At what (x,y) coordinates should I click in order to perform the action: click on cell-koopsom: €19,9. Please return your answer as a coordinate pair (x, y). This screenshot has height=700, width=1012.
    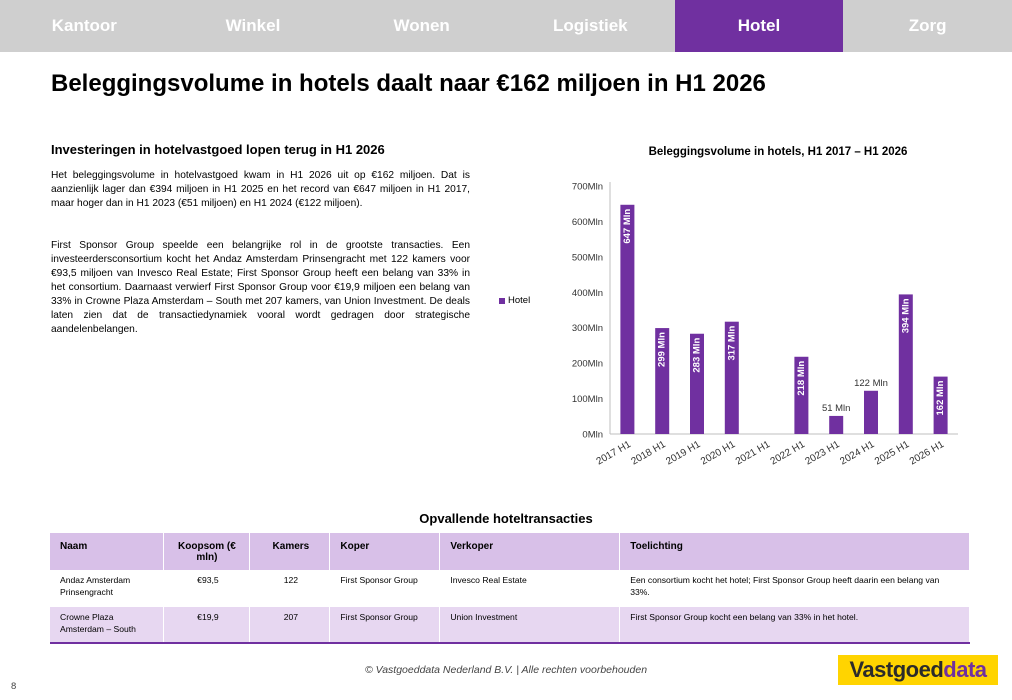
    Looking at the image, I should click on (207, 625).